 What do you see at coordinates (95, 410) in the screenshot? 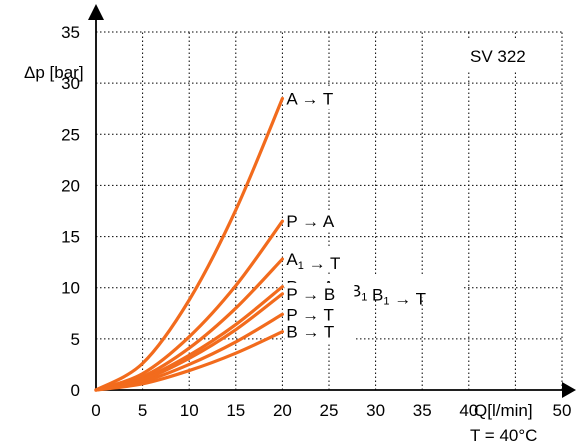
I see `x-tick-label: 0` at bounding box center [95, 410].